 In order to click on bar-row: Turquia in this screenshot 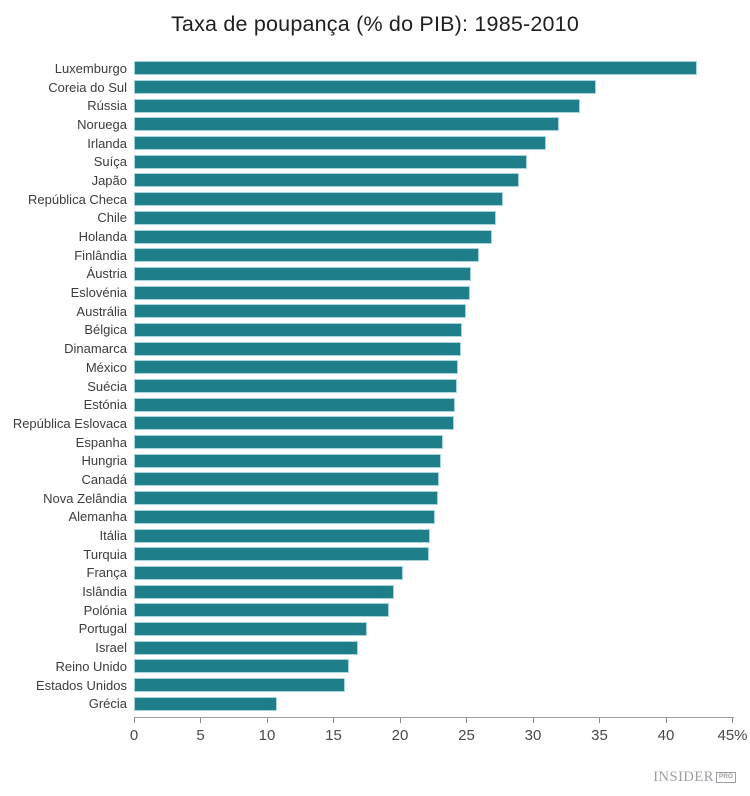, I will do `click(375, 554)`.